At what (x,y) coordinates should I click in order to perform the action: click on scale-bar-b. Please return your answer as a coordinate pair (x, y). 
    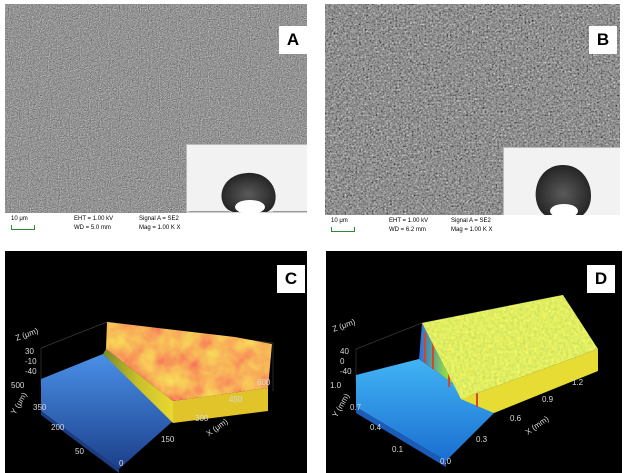
    Looking at the image, I should click on (343, 229).